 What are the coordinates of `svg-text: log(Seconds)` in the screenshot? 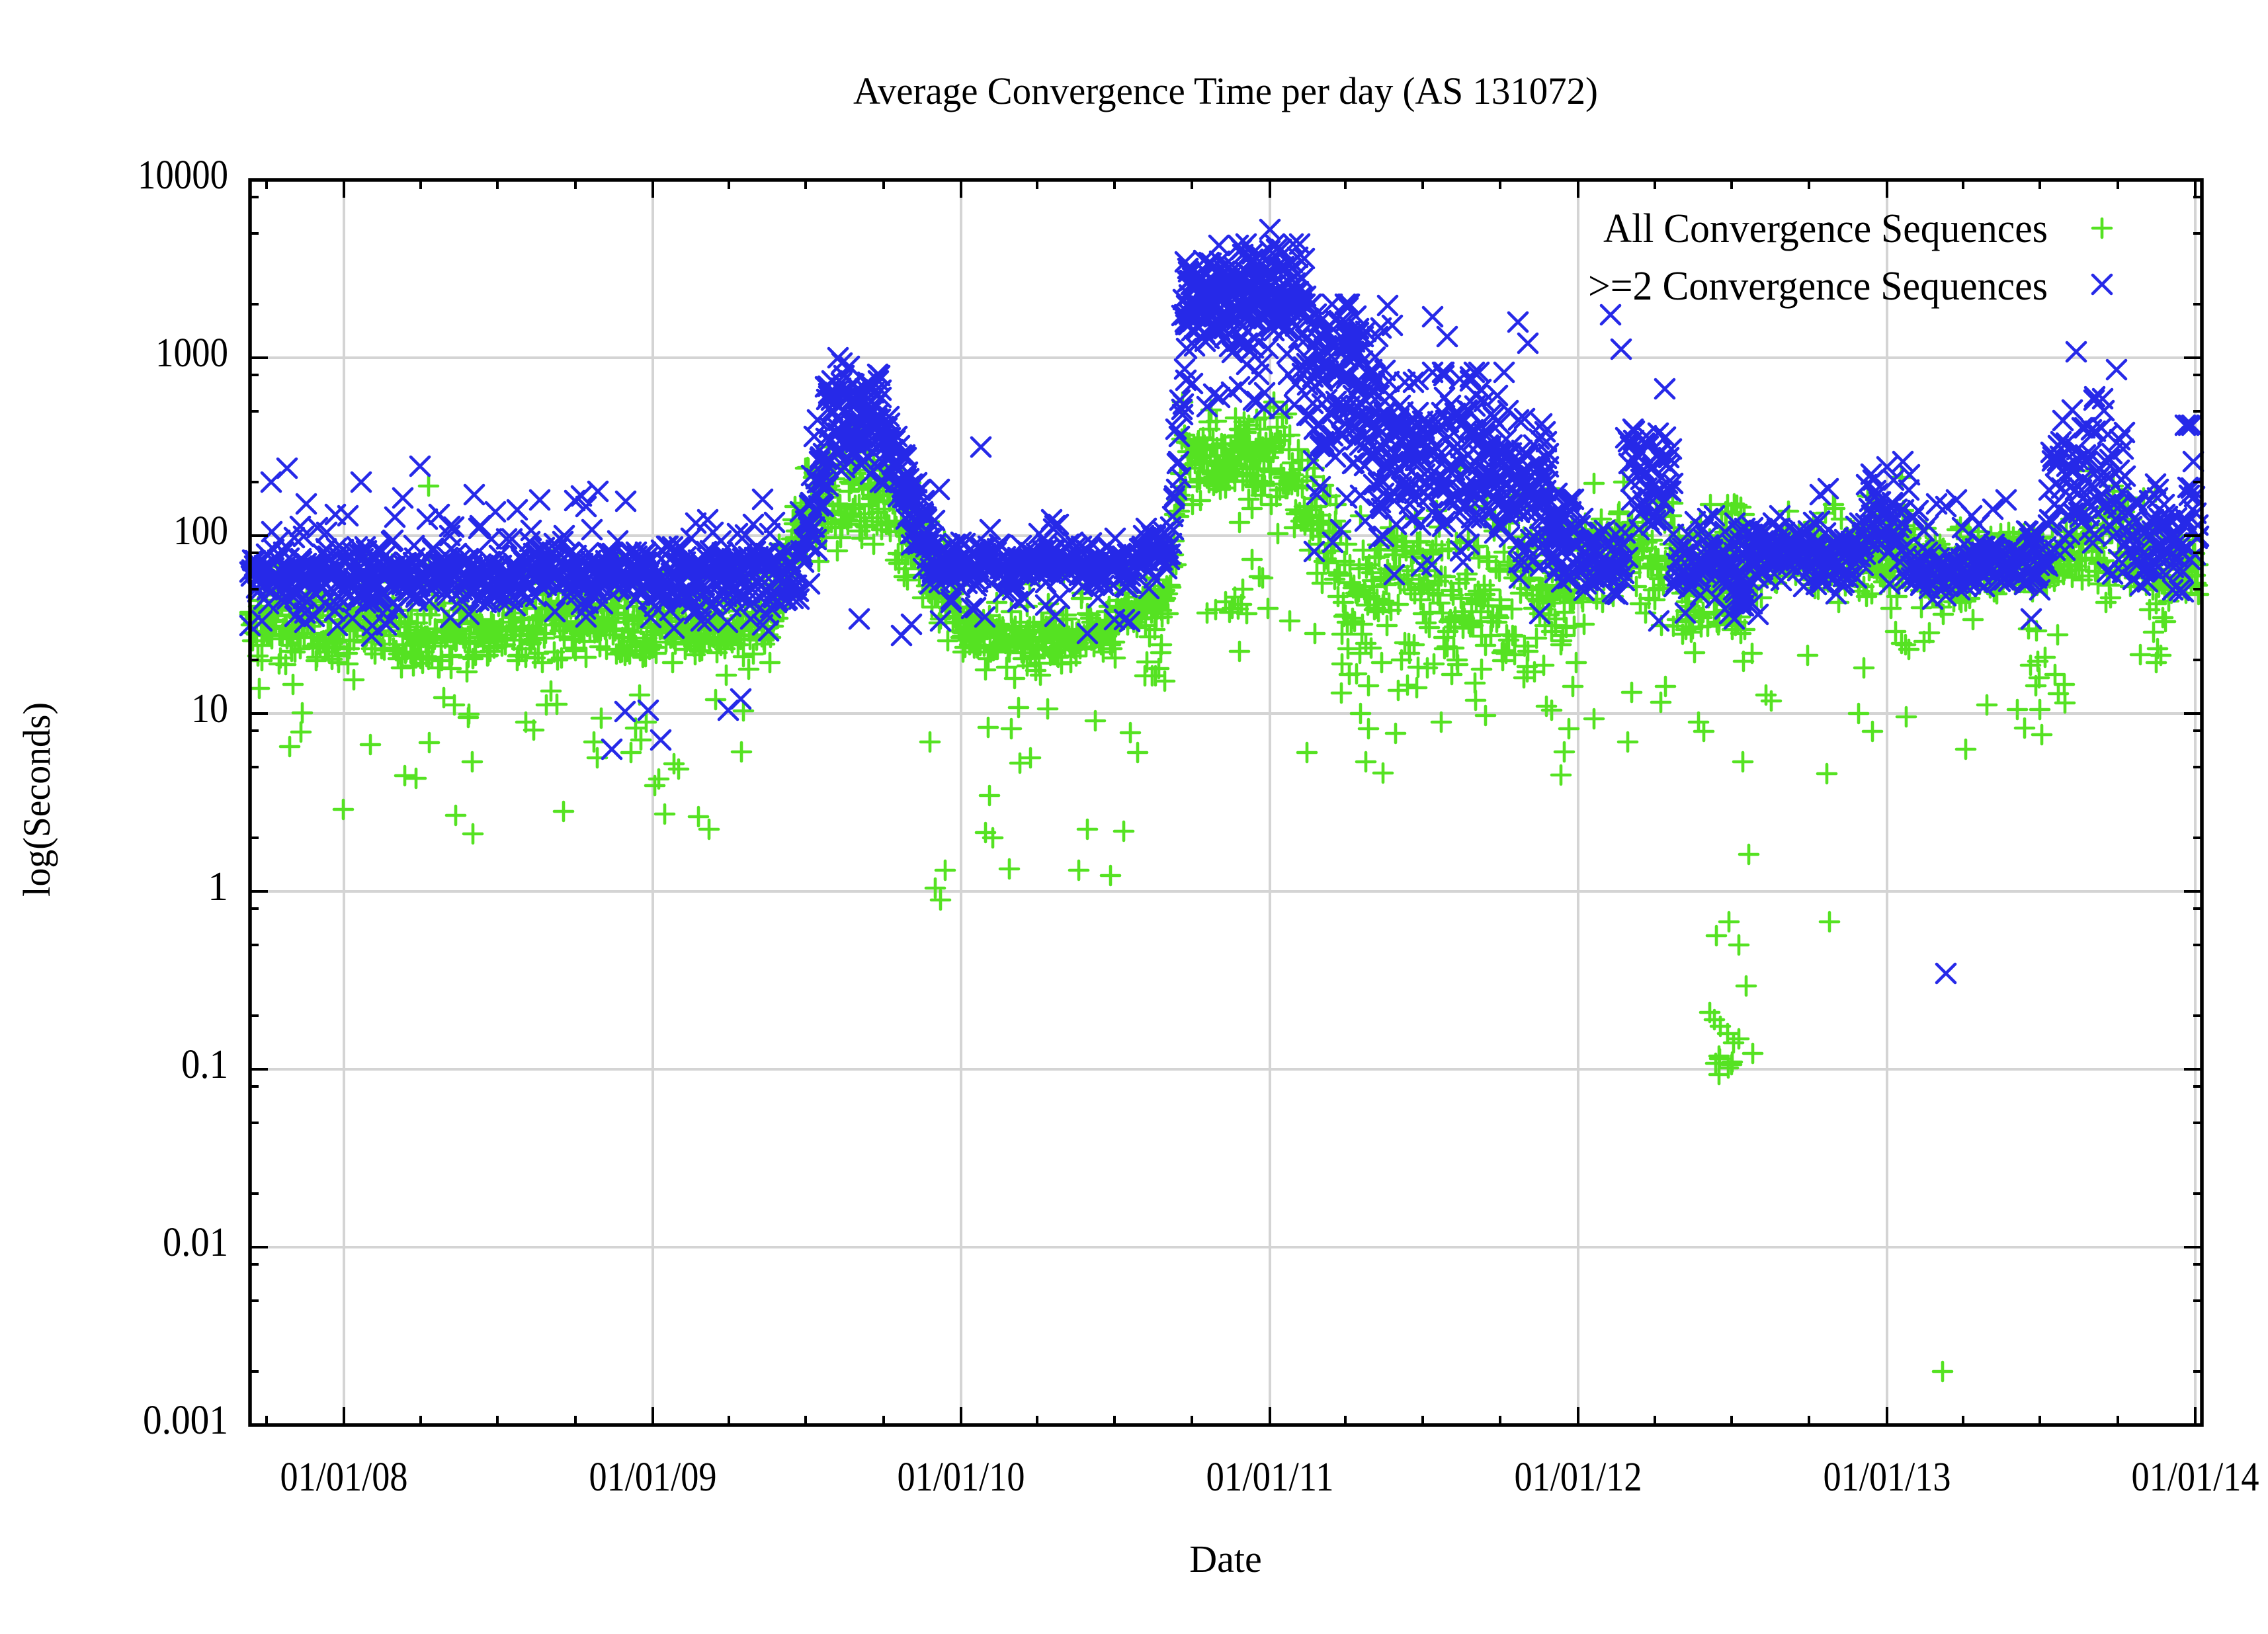 It's located at (36, 799).